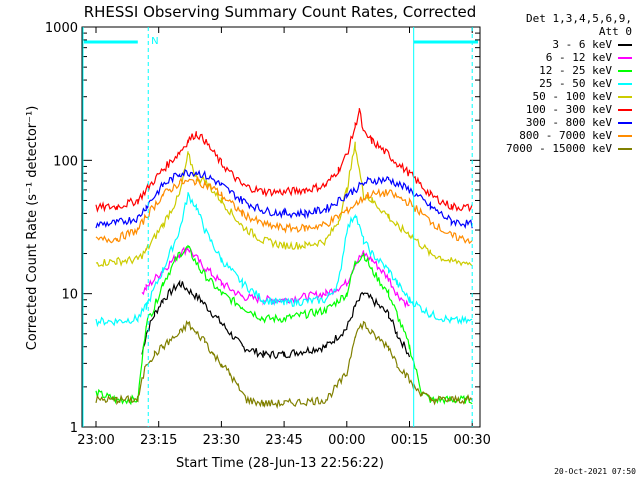 Image resolution: width=640 pixels, height=480 pixels. I want to click on legend-entry: 3 - 6 keV, so click(557, 44).